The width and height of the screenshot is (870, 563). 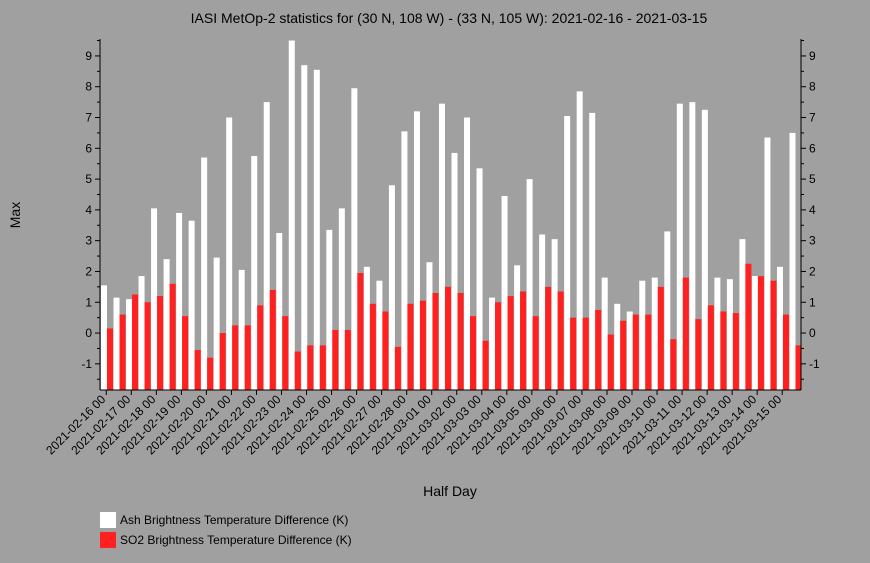 I want to click on y-tick-label-right: 1, so click(x=812, y=302).